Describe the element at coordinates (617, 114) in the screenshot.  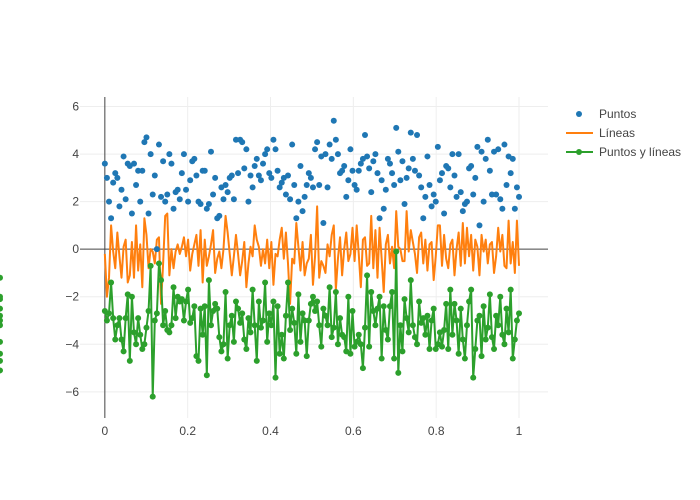
I see `legend-label: Puntos` at that location.